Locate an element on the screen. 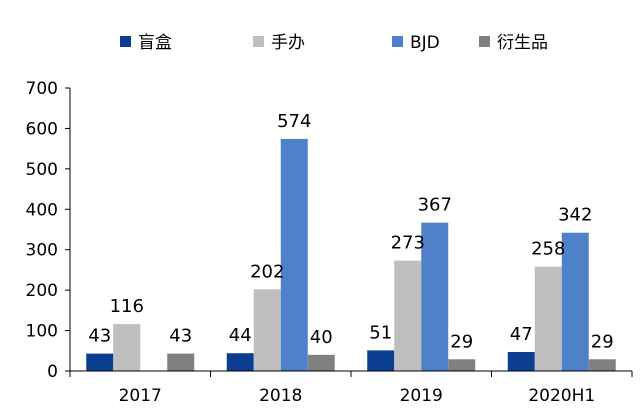  data-label: 202 is located at coordinates (267, 271).